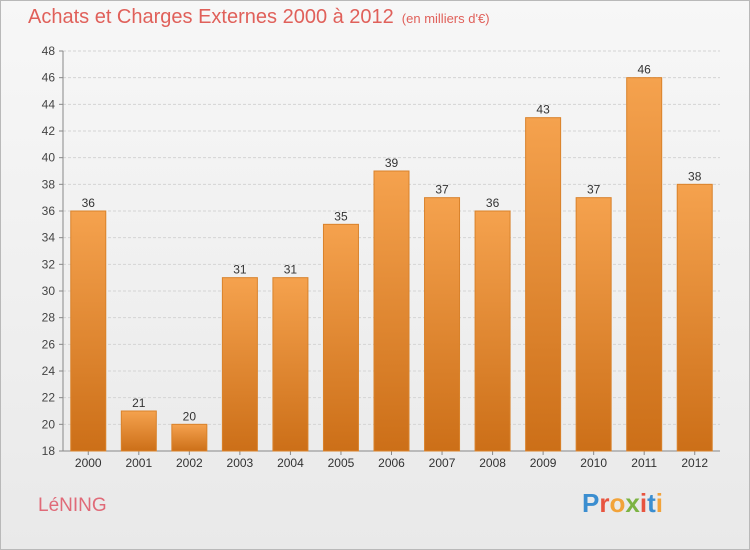  Describe the element at coordinates (694, 463) in the screenshot. I see `x-tick-label: 2012` at that location.